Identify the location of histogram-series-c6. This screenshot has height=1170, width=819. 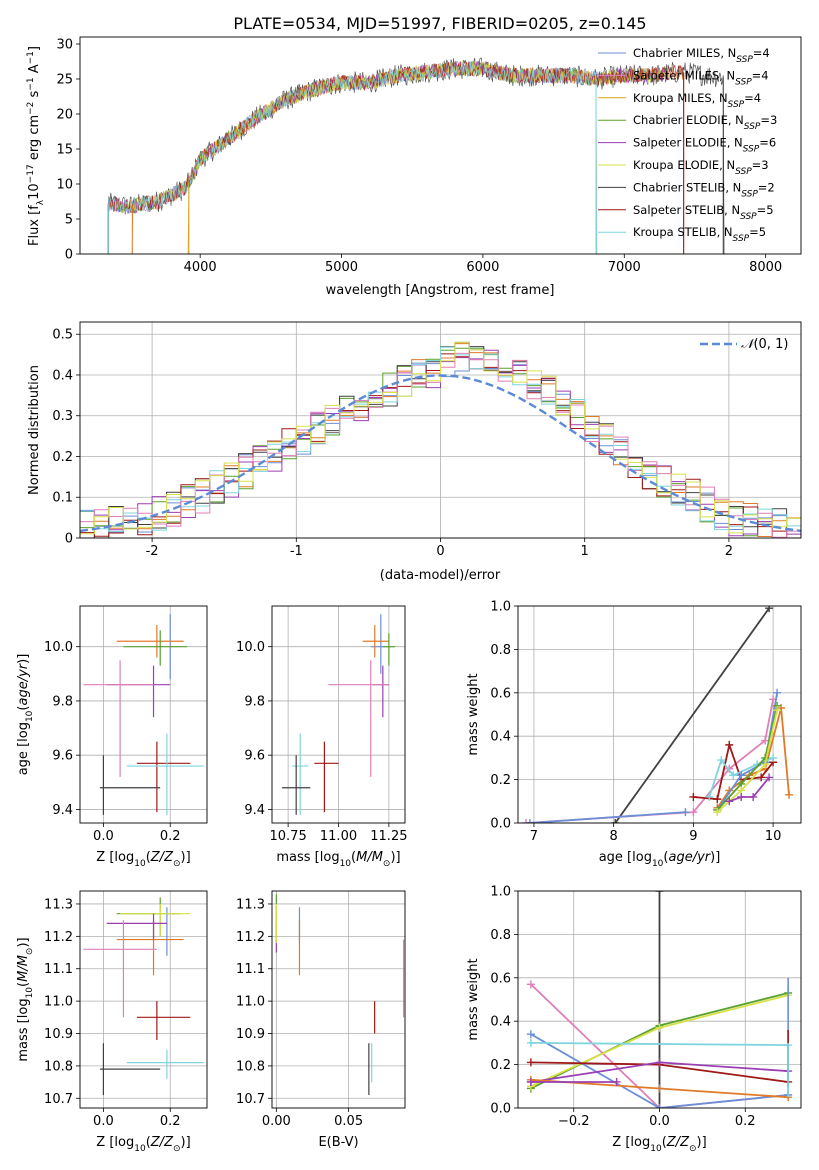
(440, 439).